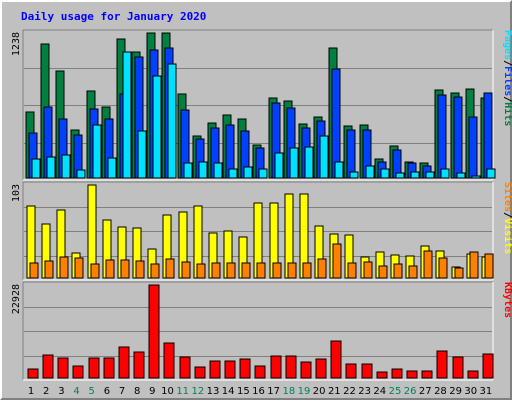 The width and height of the screenshot is (512, 402). Describe the element at coordinates (152, 391) in the screenshot. I see `x-tick-label-day-9: 9` at that location.